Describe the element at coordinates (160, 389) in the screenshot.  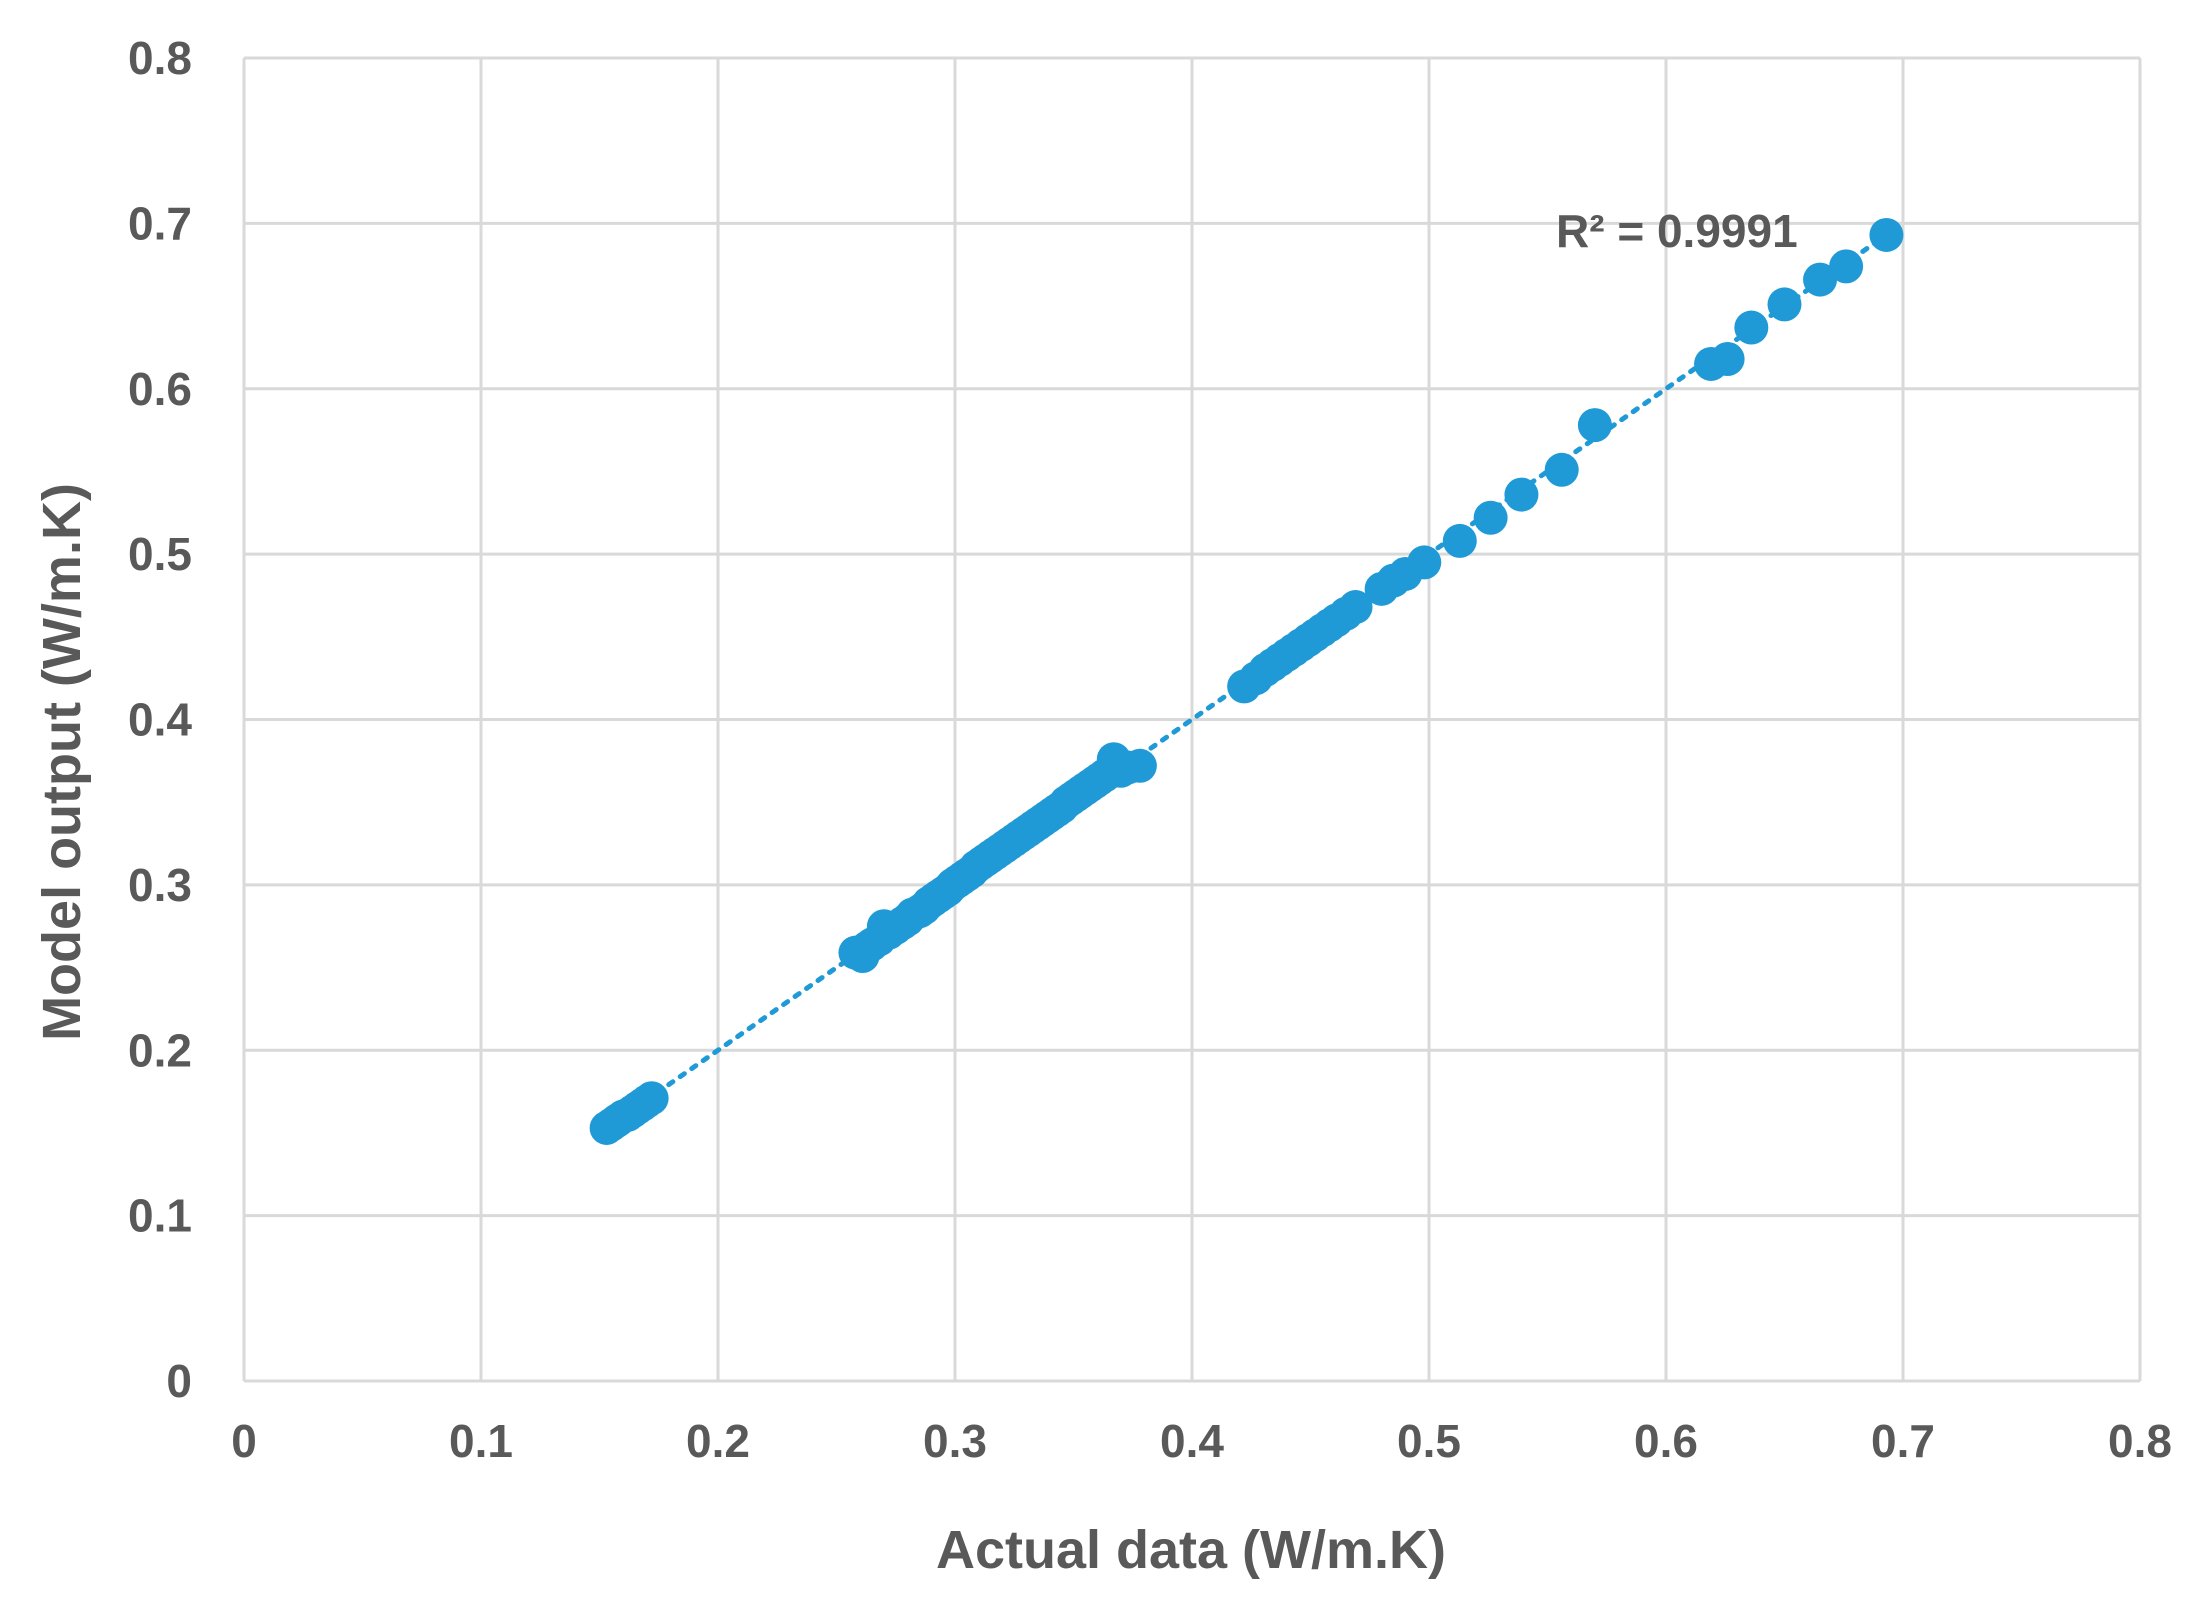
I see `y-tick-label: 0.6` at that location.